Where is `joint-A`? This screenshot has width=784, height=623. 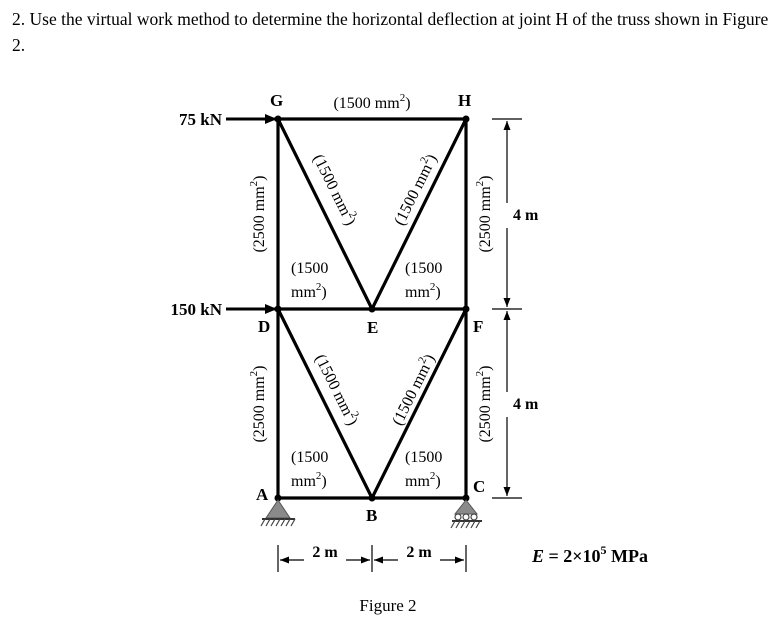
joint-A is located at coordinates (278, 498).